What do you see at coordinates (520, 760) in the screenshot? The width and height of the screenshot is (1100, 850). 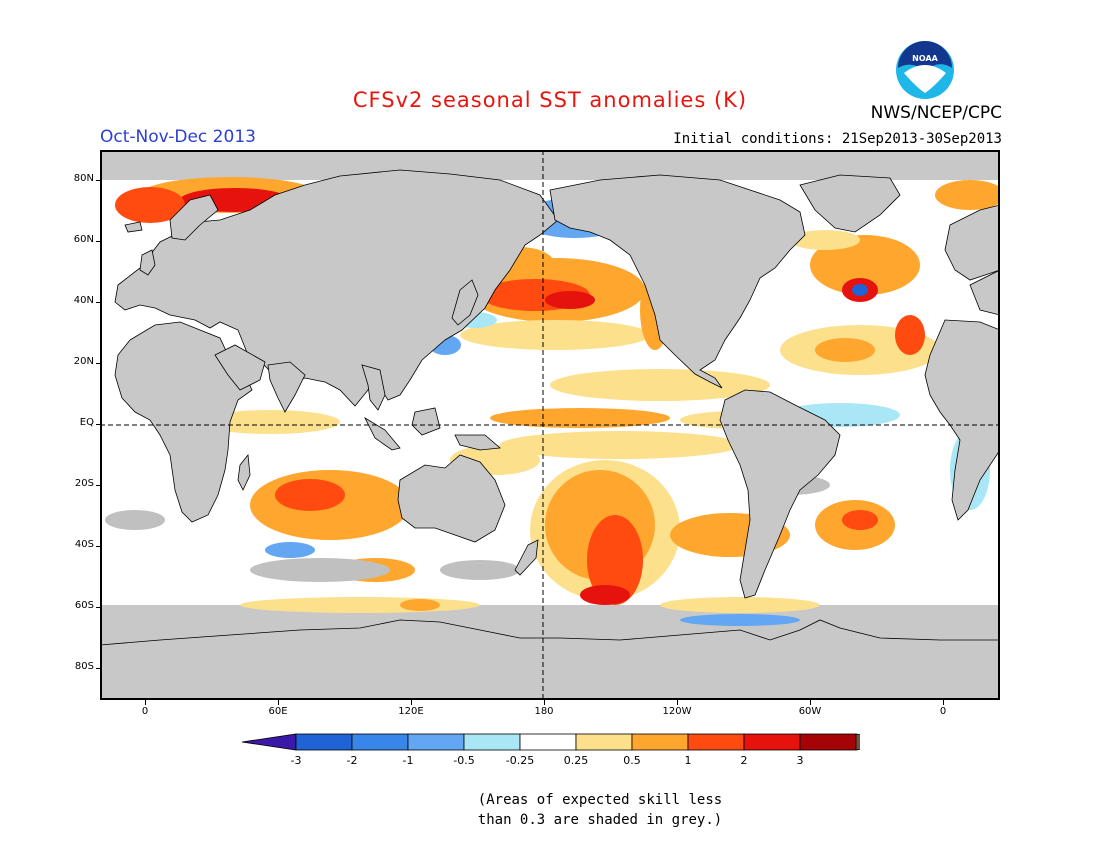 I see `legend-tick-label: -0.25` at bounding box center [520, 760].